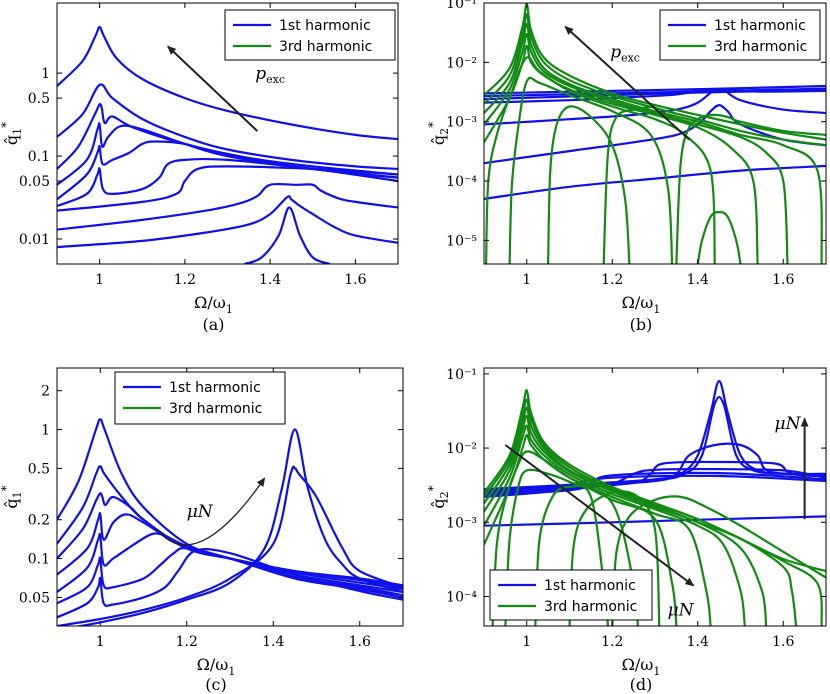 The height and width of the screenshot is (694, 830). I want to click on y-axis-label-sub: 1, so click(17, 131).